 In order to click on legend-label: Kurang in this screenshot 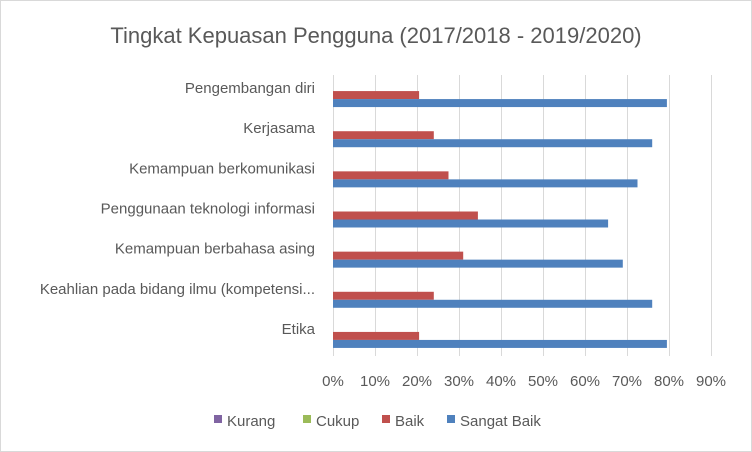, I will do `click(251, 421)`.